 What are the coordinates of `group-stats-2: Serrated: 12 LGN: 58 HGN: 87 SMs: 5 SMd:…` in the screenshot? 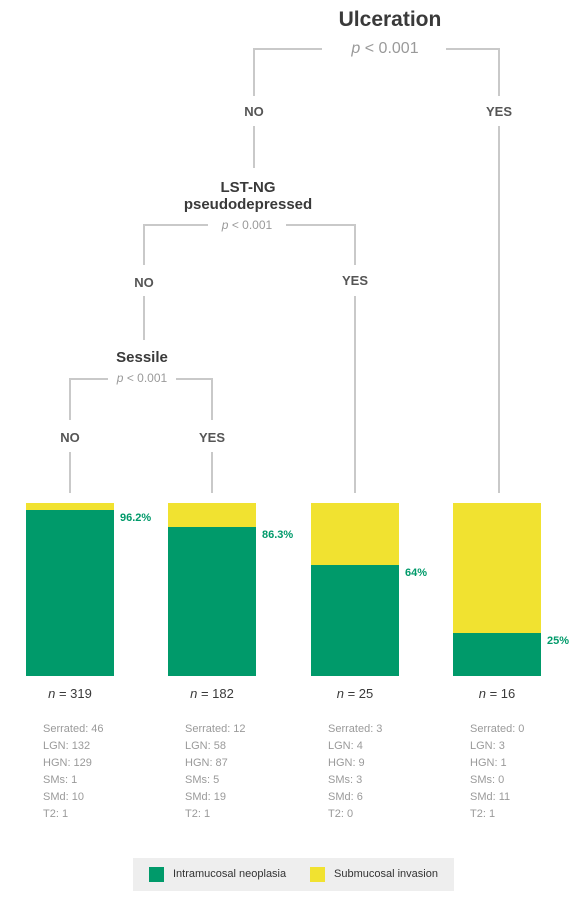 It's located at (215, 772).